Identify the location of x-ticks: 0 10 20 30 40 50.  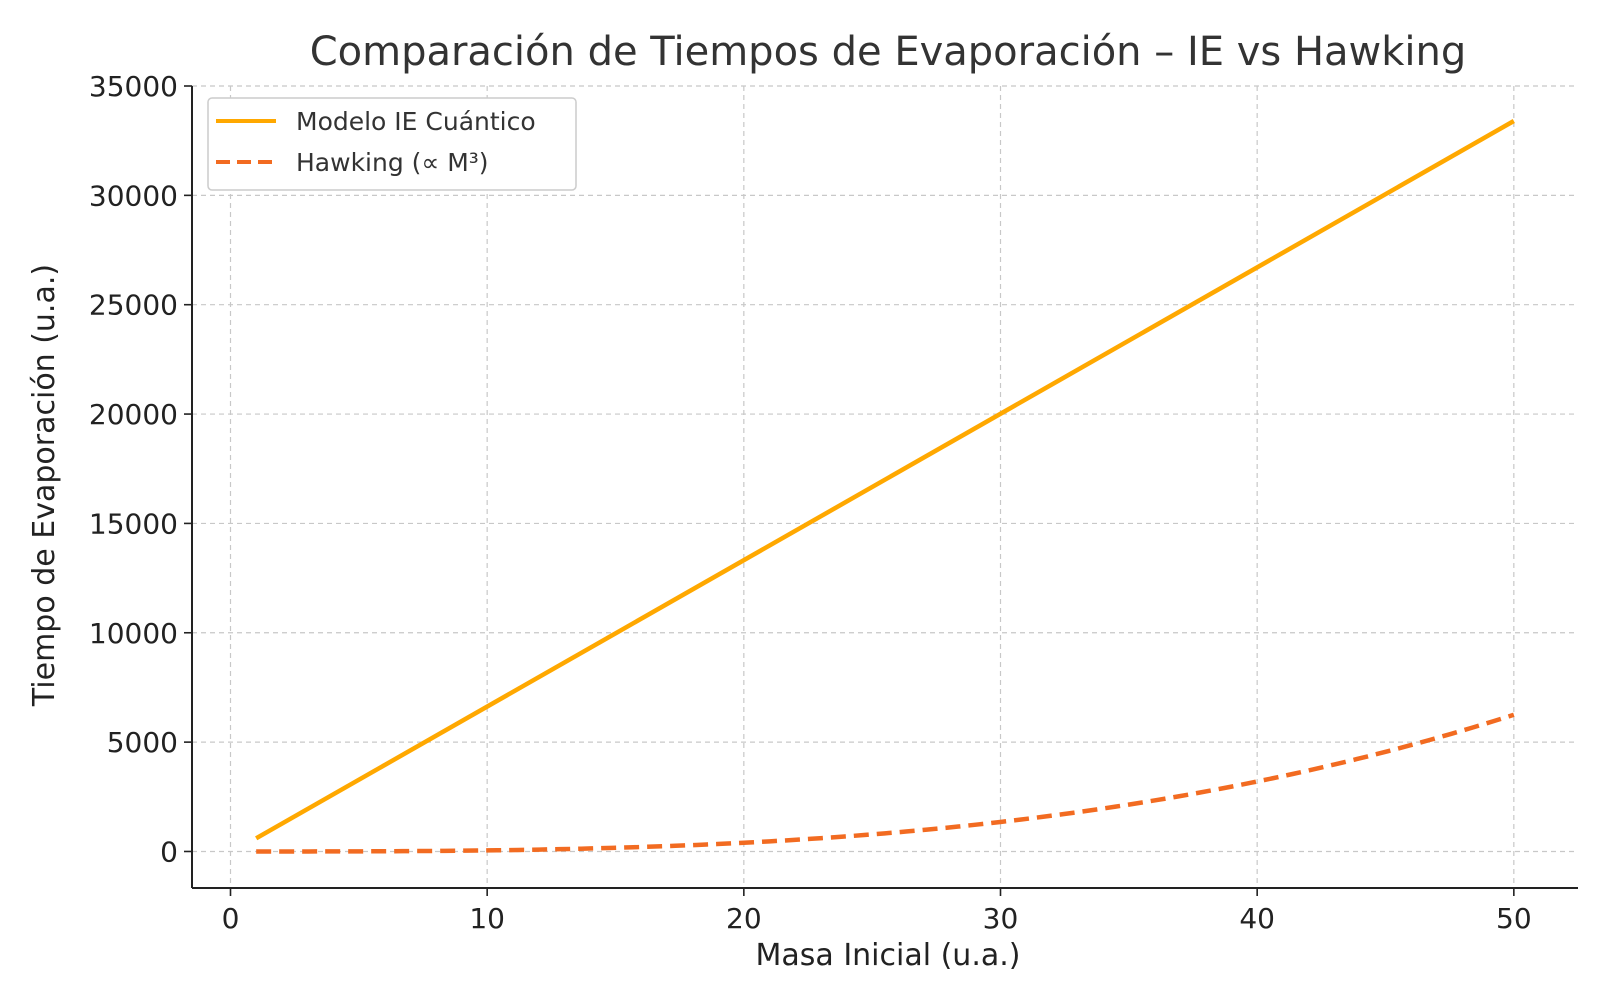
(877, 911).